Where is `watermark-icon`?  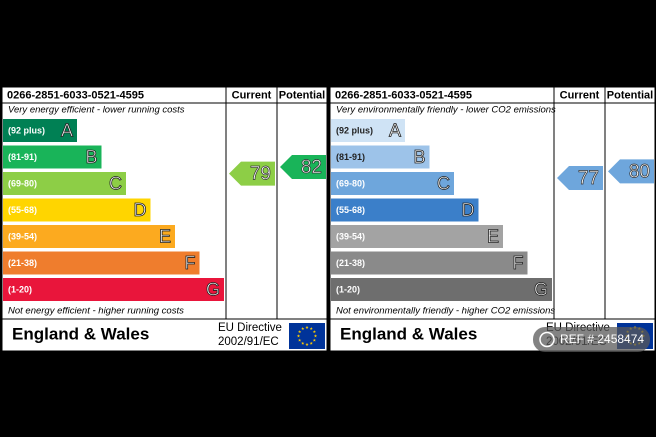
watermark-icon is located at coordinates (547, 339).